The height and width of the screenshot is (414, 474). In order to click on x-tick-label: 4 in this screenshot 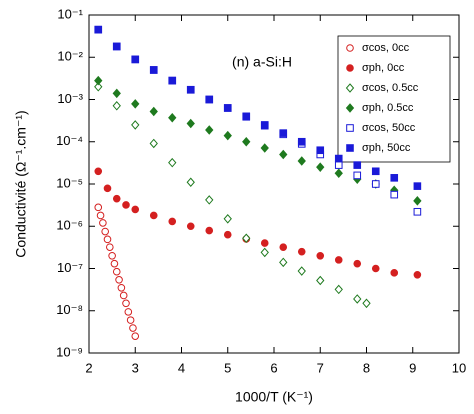, I will do `click(181, 367)`.